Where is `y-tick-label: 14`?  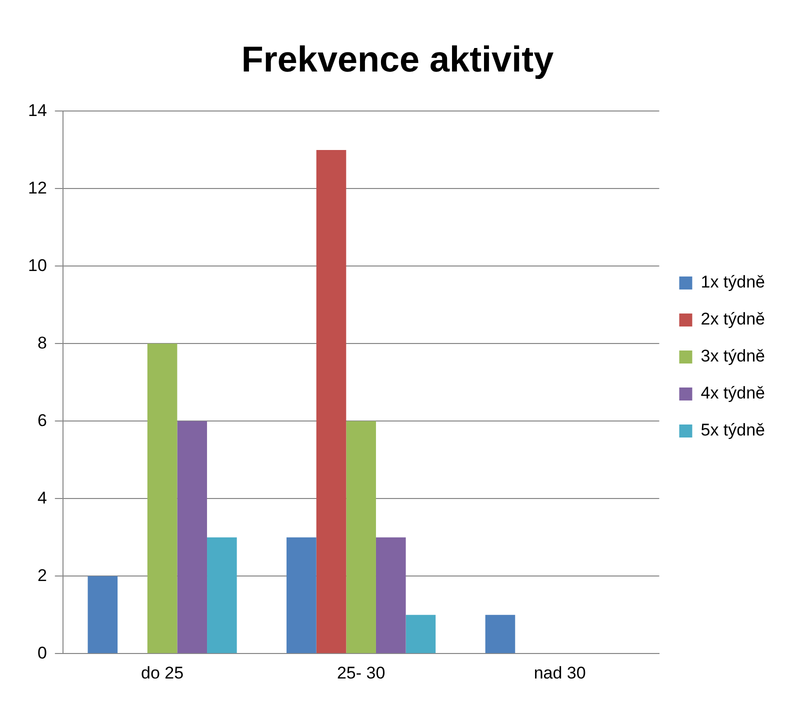 y-tick-label: 14 is located at coordinates (37, 110).